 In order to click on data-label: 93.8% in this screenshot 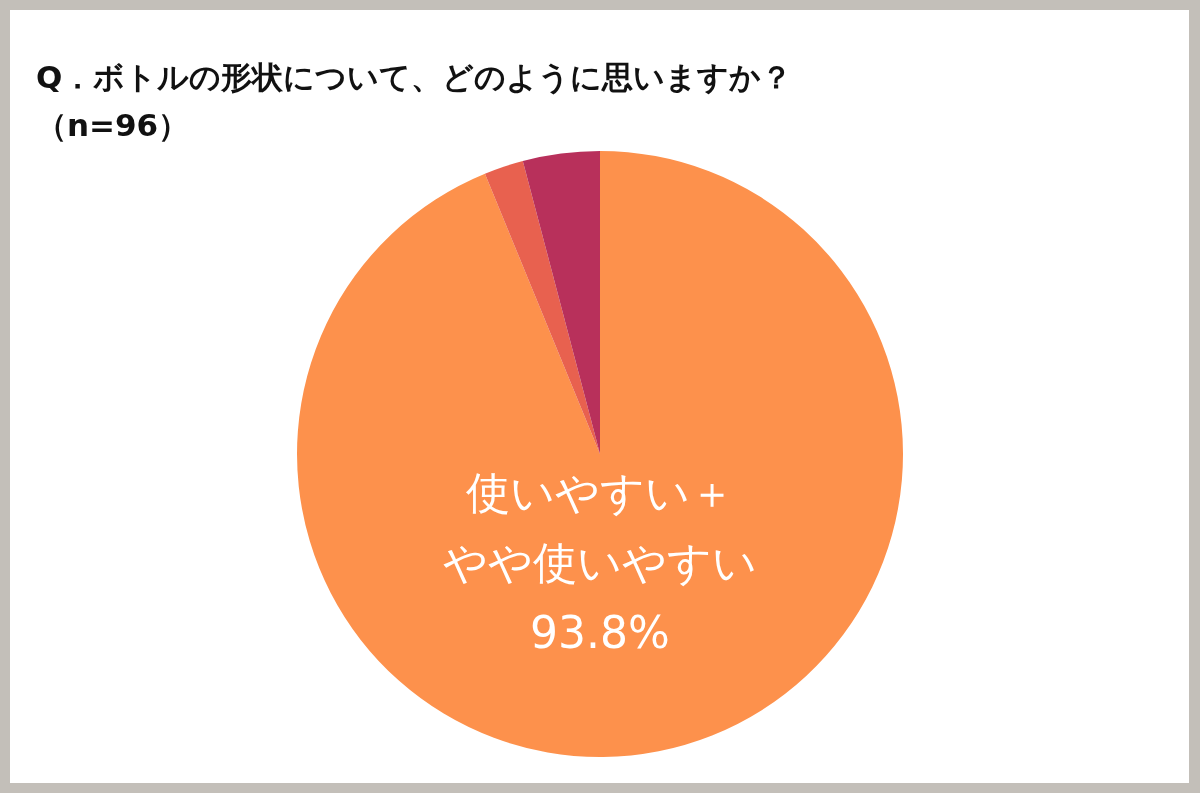, I will do `click(600, 632)`.